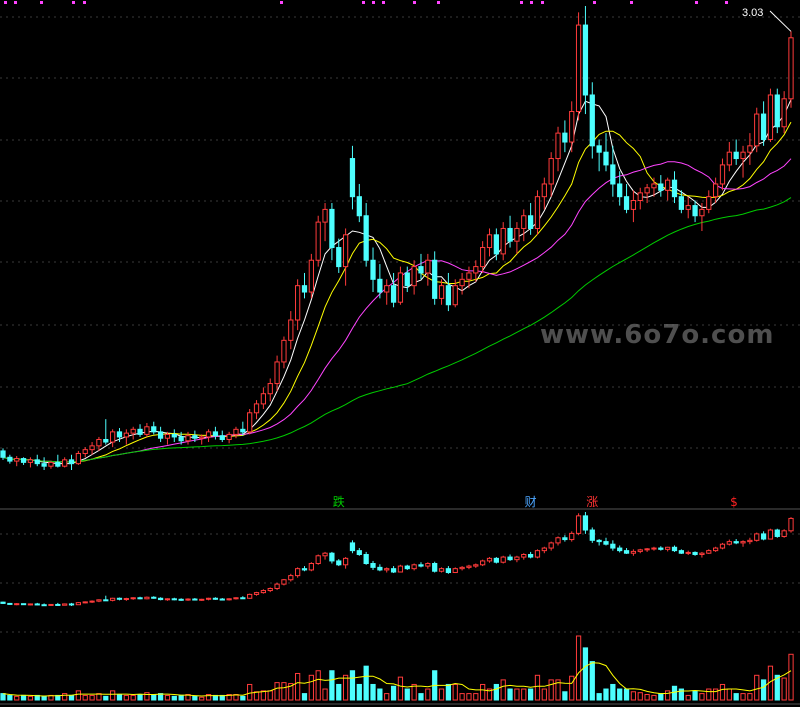  I want to click on signal-marker: 财, so click(531, 502).